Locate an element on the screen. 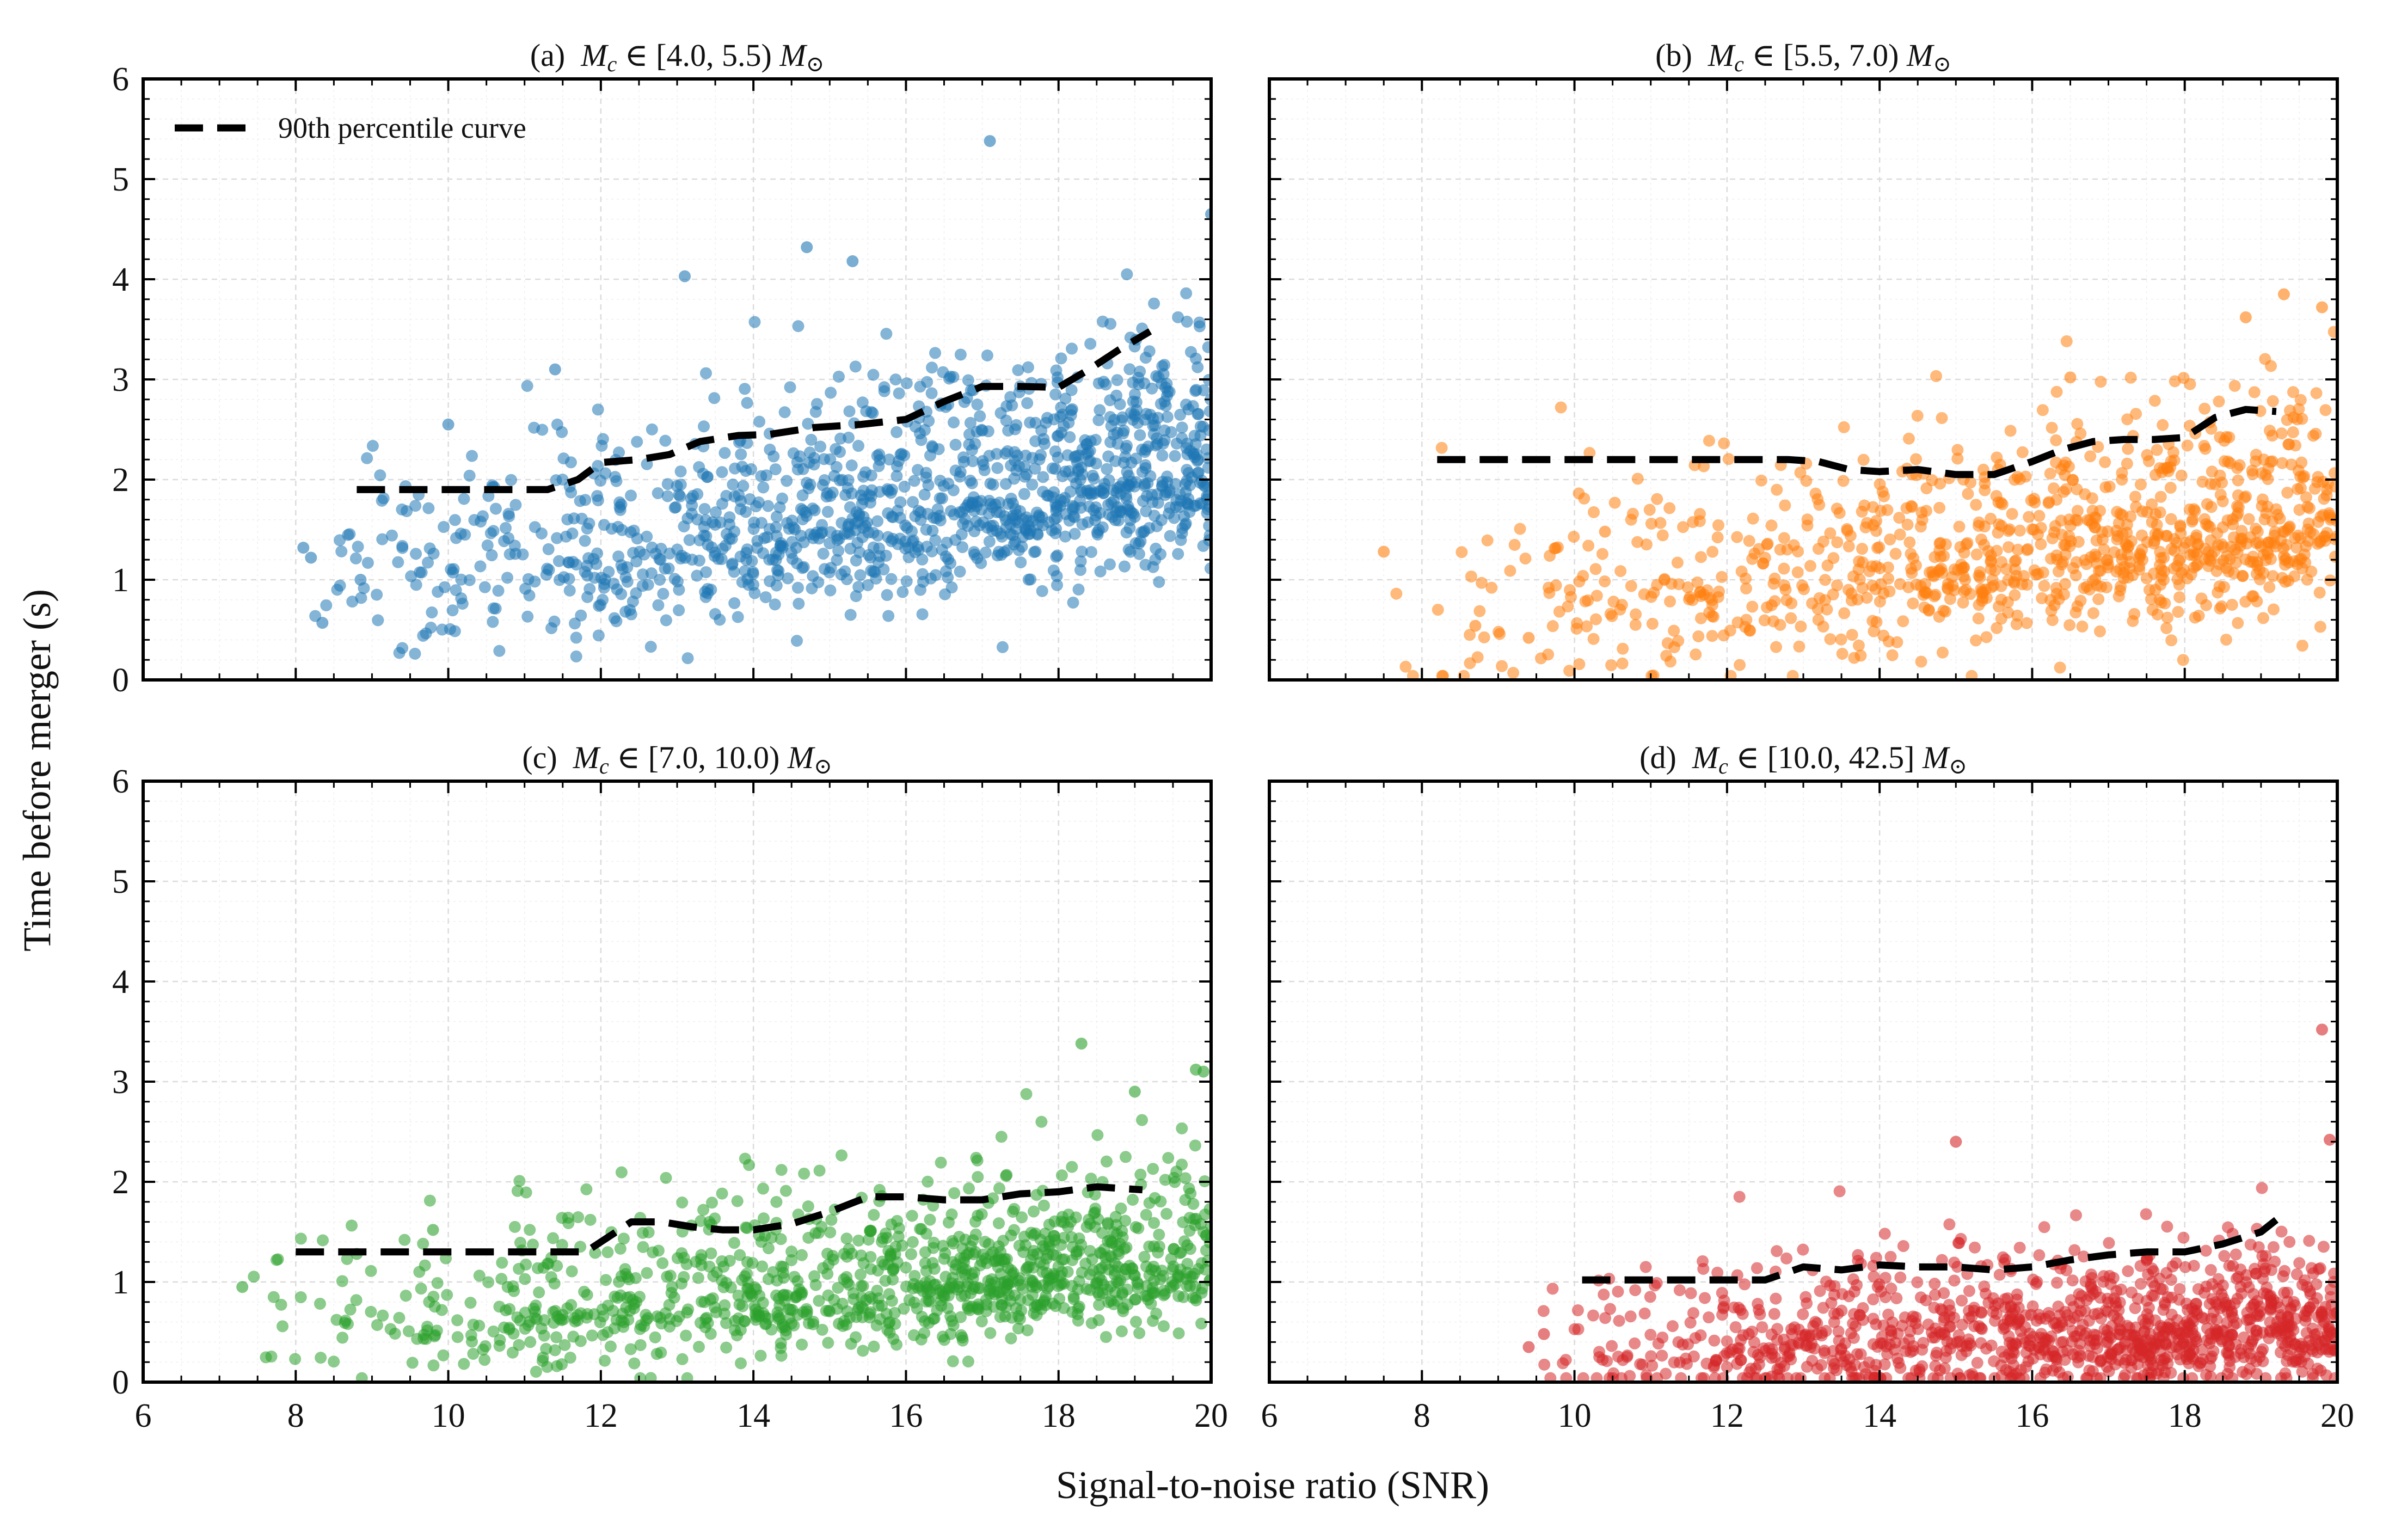 The height and width of the screenshot is (1540, 2389). y-tick-label: 0 is located at coordinates (120, 680).